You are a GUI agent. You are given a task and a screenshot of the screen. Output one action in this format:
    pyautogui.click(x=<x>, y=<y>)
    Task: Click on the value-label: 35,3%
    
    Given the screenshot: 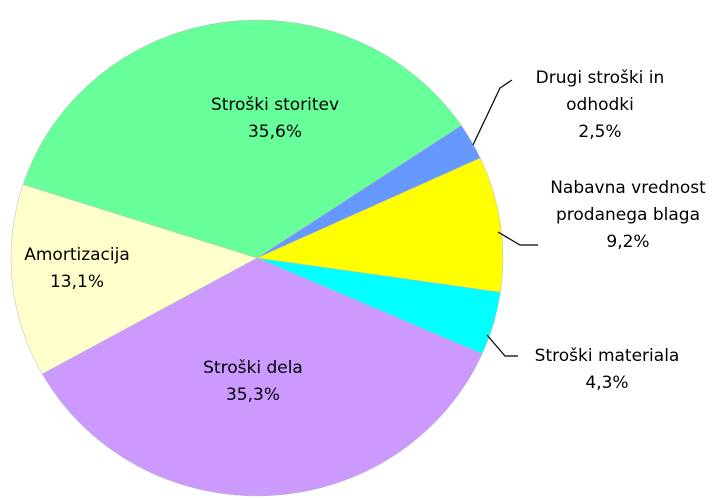 What is the action you would take?
    pyautogui.click(x=252, y=395)
    